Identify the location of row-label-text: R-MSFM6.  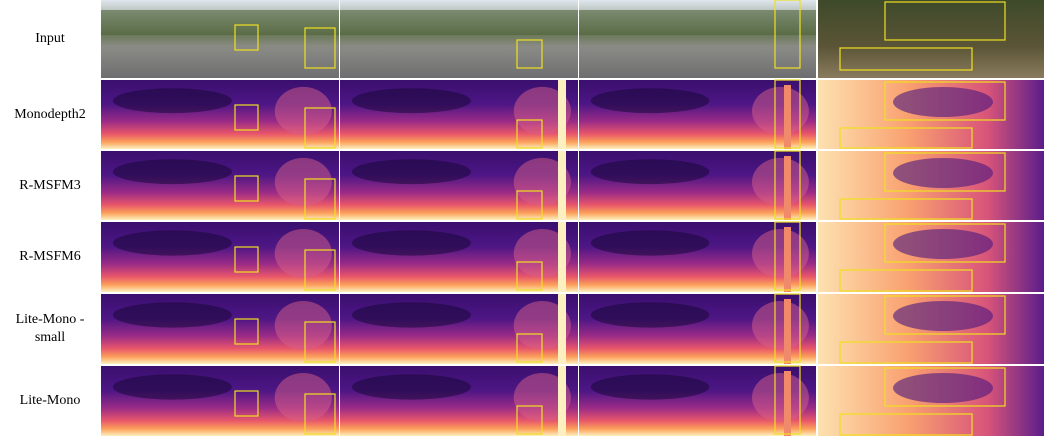
(50, 256).